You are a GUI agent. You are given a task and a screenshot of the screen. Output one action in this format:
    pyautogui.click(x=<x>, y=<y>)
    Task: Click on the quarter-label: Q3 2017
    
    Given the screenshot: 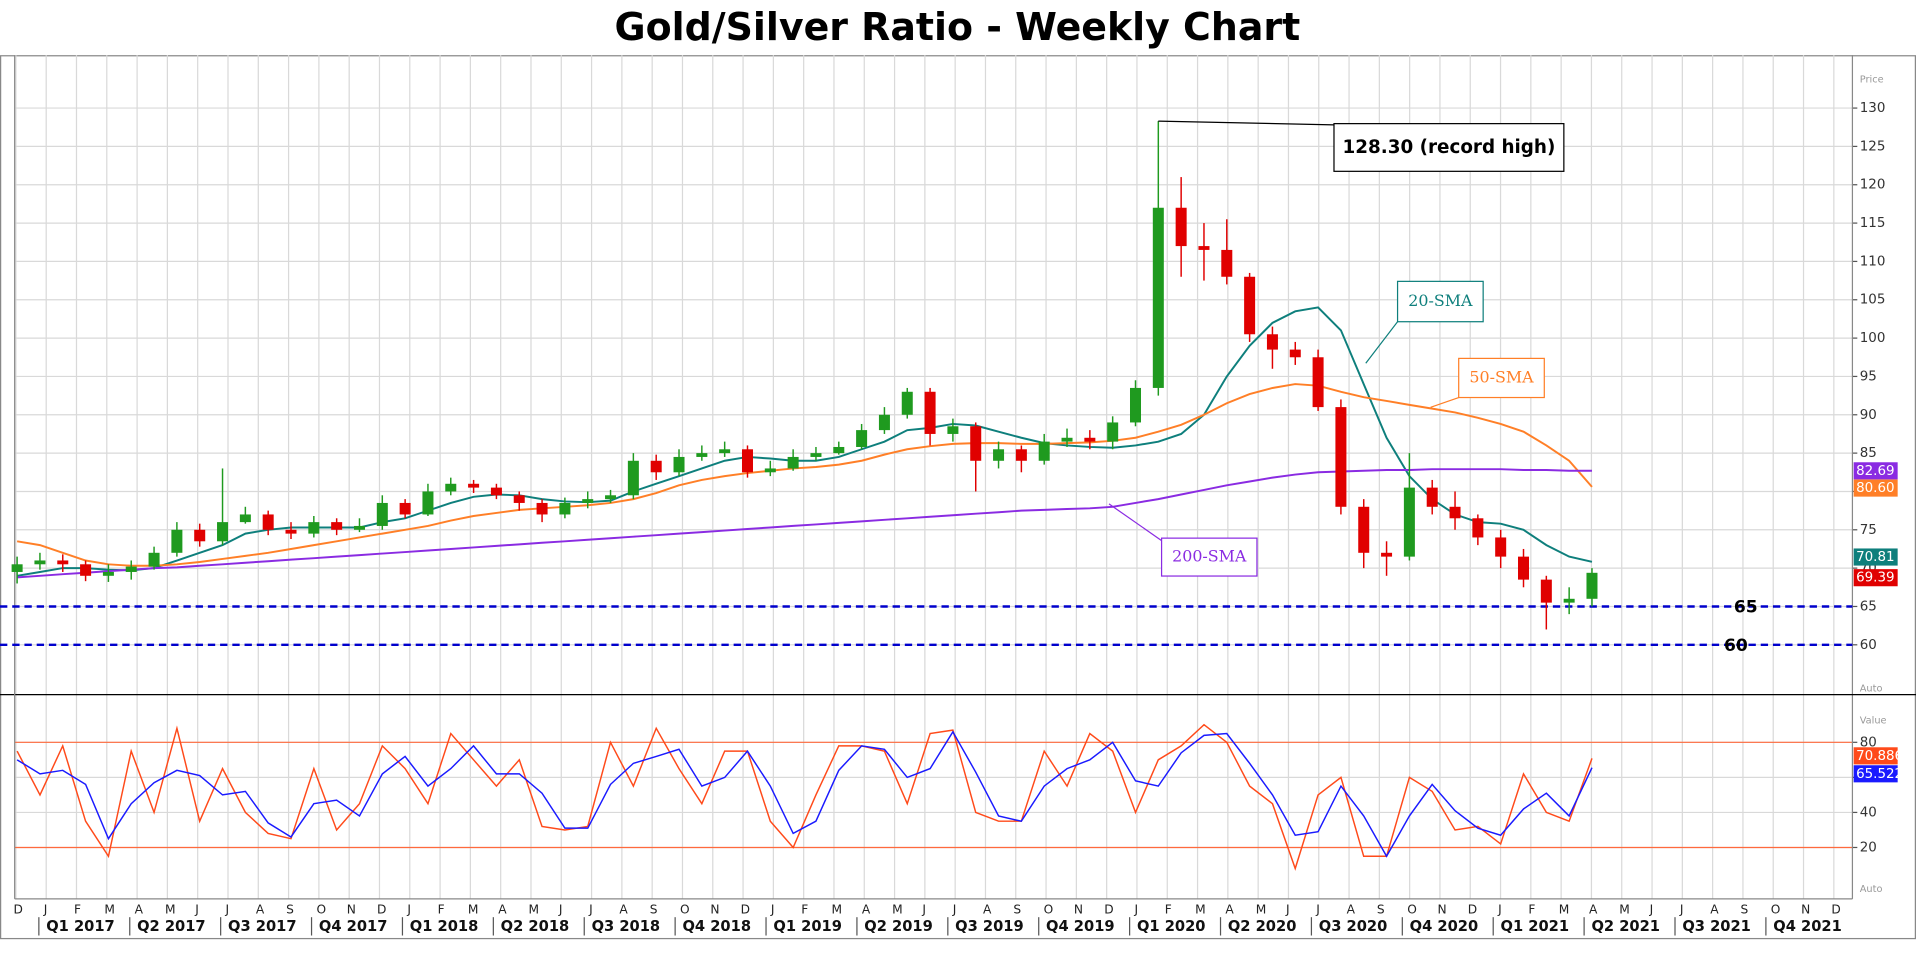 What is the action you would take?
    pyautogui.click(x=262, y=926)
    